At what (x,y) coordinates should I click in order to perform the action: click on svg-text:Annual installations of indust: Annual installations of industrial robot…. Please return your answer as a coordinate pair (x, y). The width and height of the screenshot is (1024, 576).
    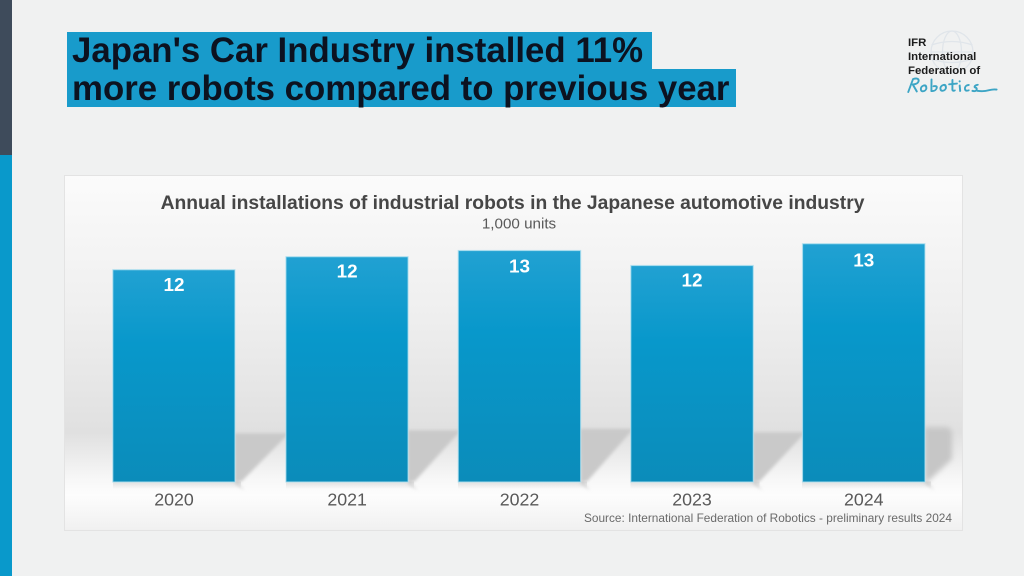
    Looking at the image, I should click on (513, 203).